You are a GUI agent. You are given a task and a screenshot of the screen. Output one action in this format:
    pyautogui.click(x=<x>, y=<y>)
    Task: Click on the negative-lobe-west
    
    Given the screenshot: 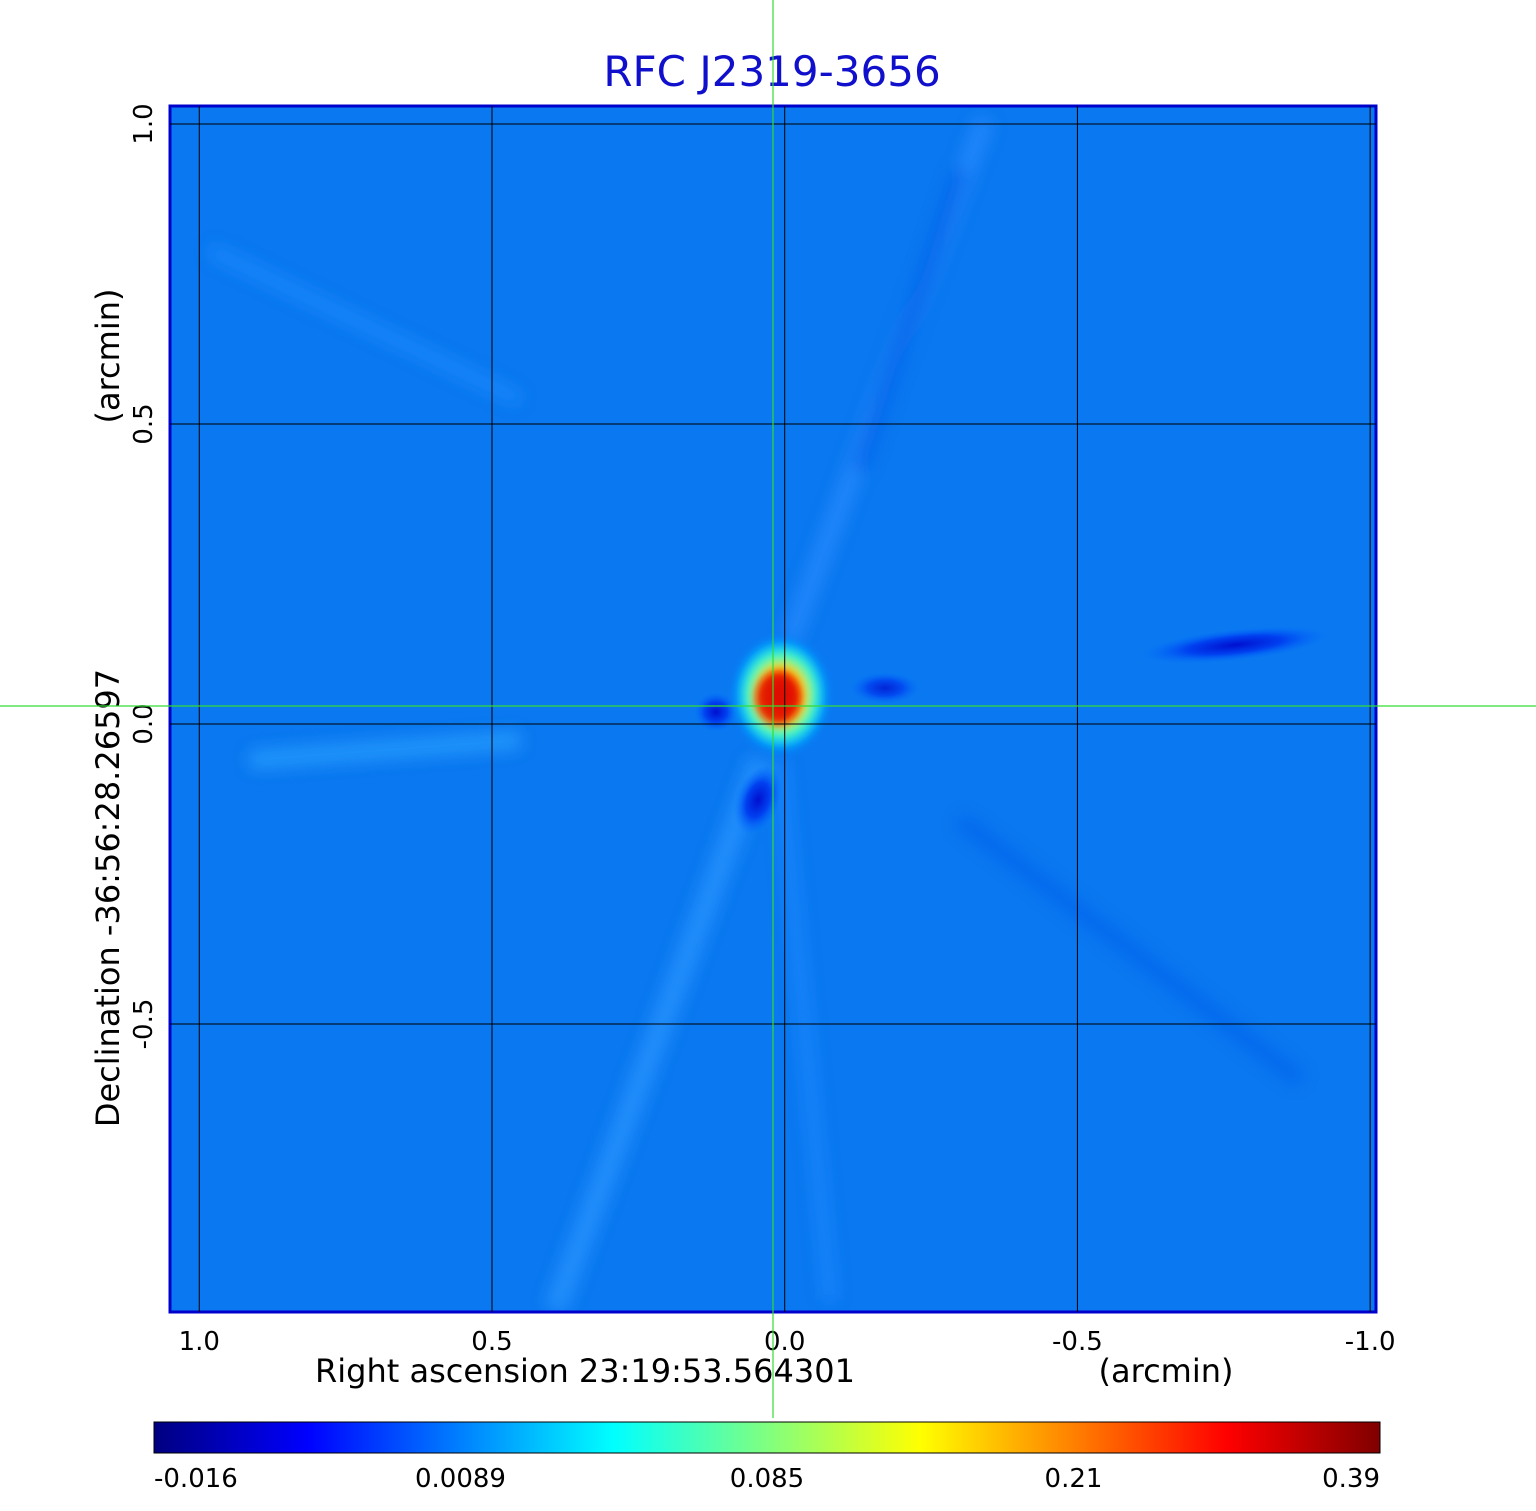 What is the action you would take?
    pyautogui.click(x=716, y=712)
    